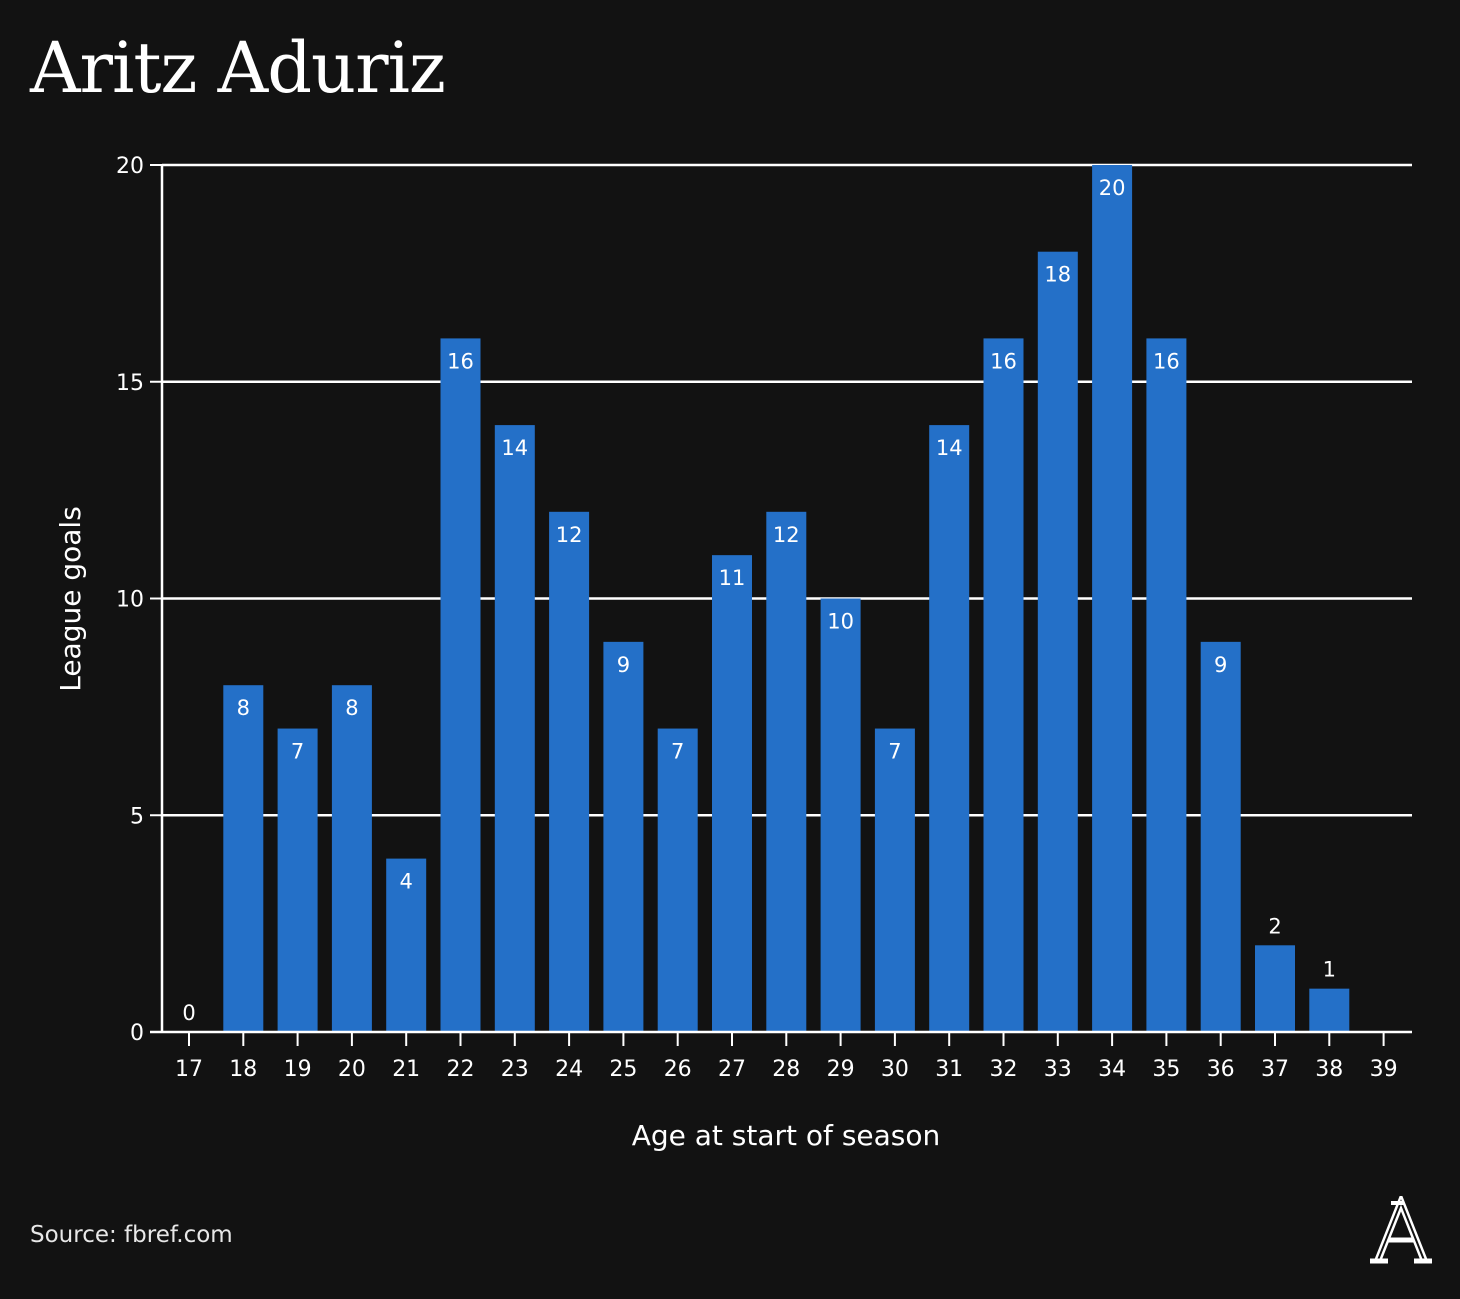 Image resolution: width=1460 pixels, height=1299 pixels. I want to click on x-tick-label: 23, so click(515, 1069).